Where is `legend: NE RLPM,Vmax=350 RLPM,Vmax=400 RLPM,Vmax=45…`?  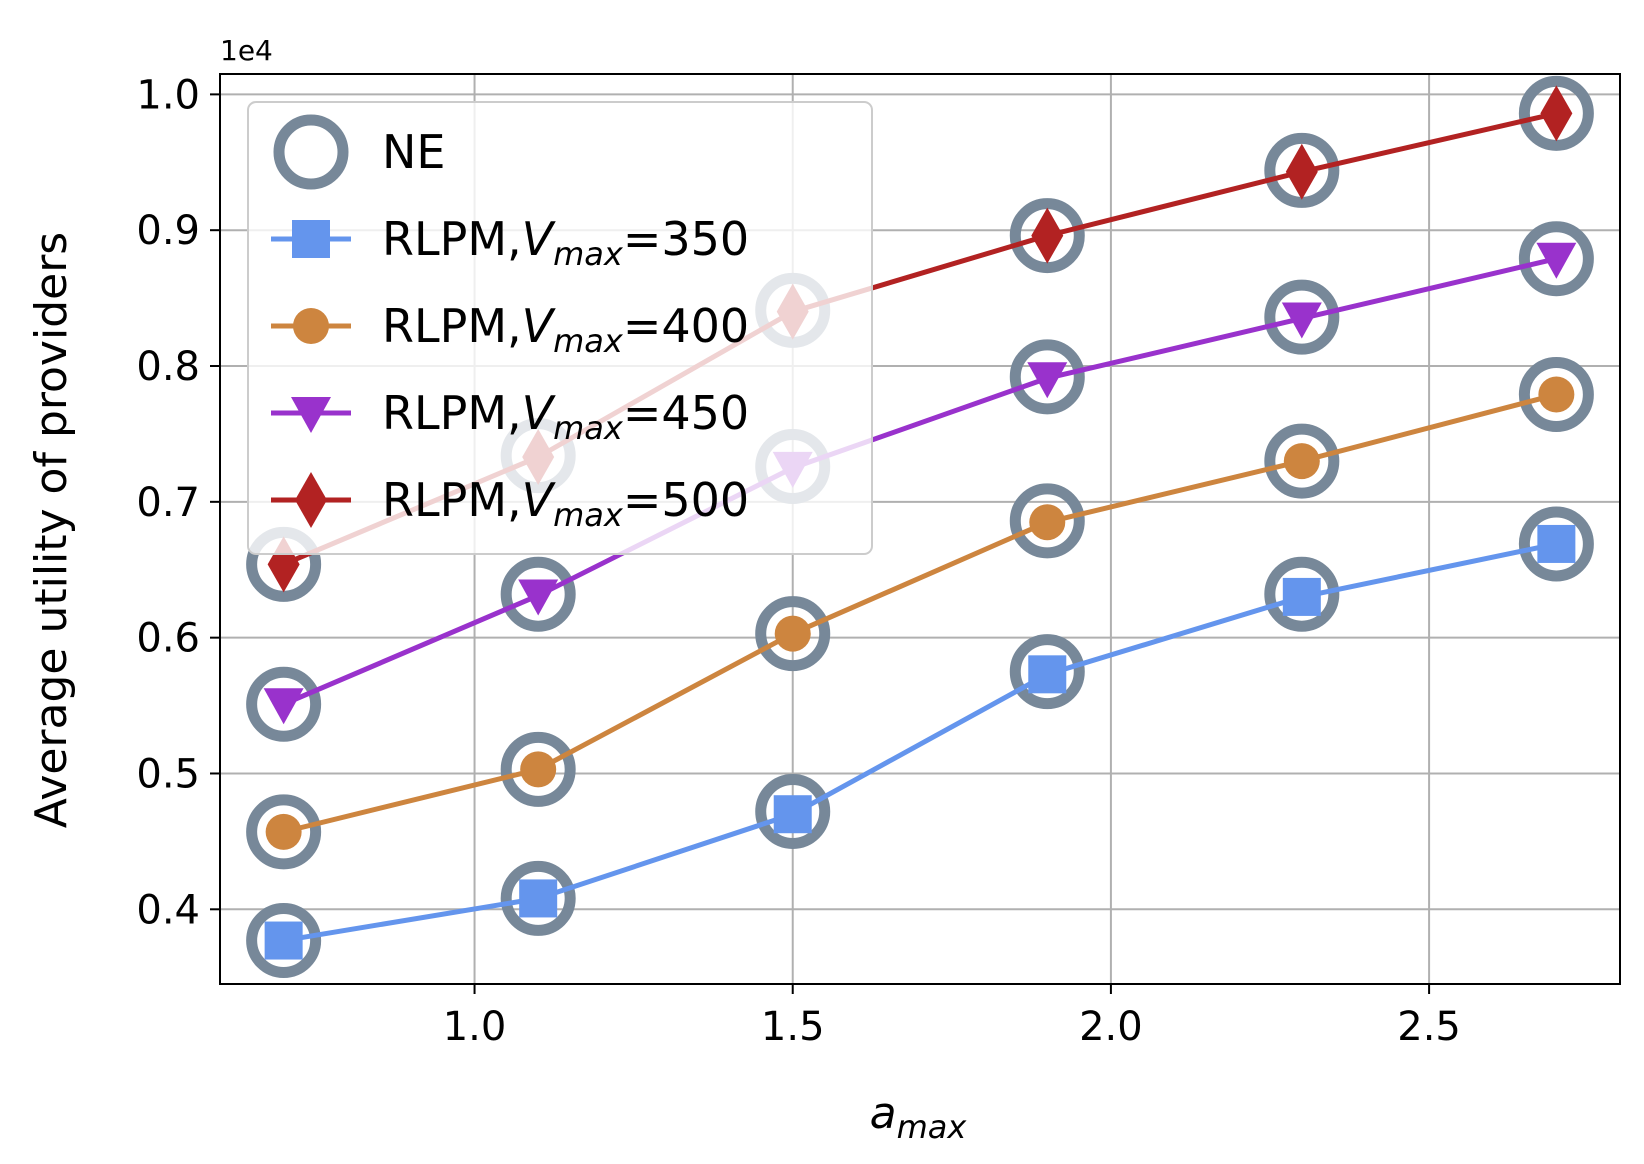
legend: NE RLPM,Vmax=350 RLPM,Vmax=400 RLPM,Vmax=45… is located at coordinates (560, 328).